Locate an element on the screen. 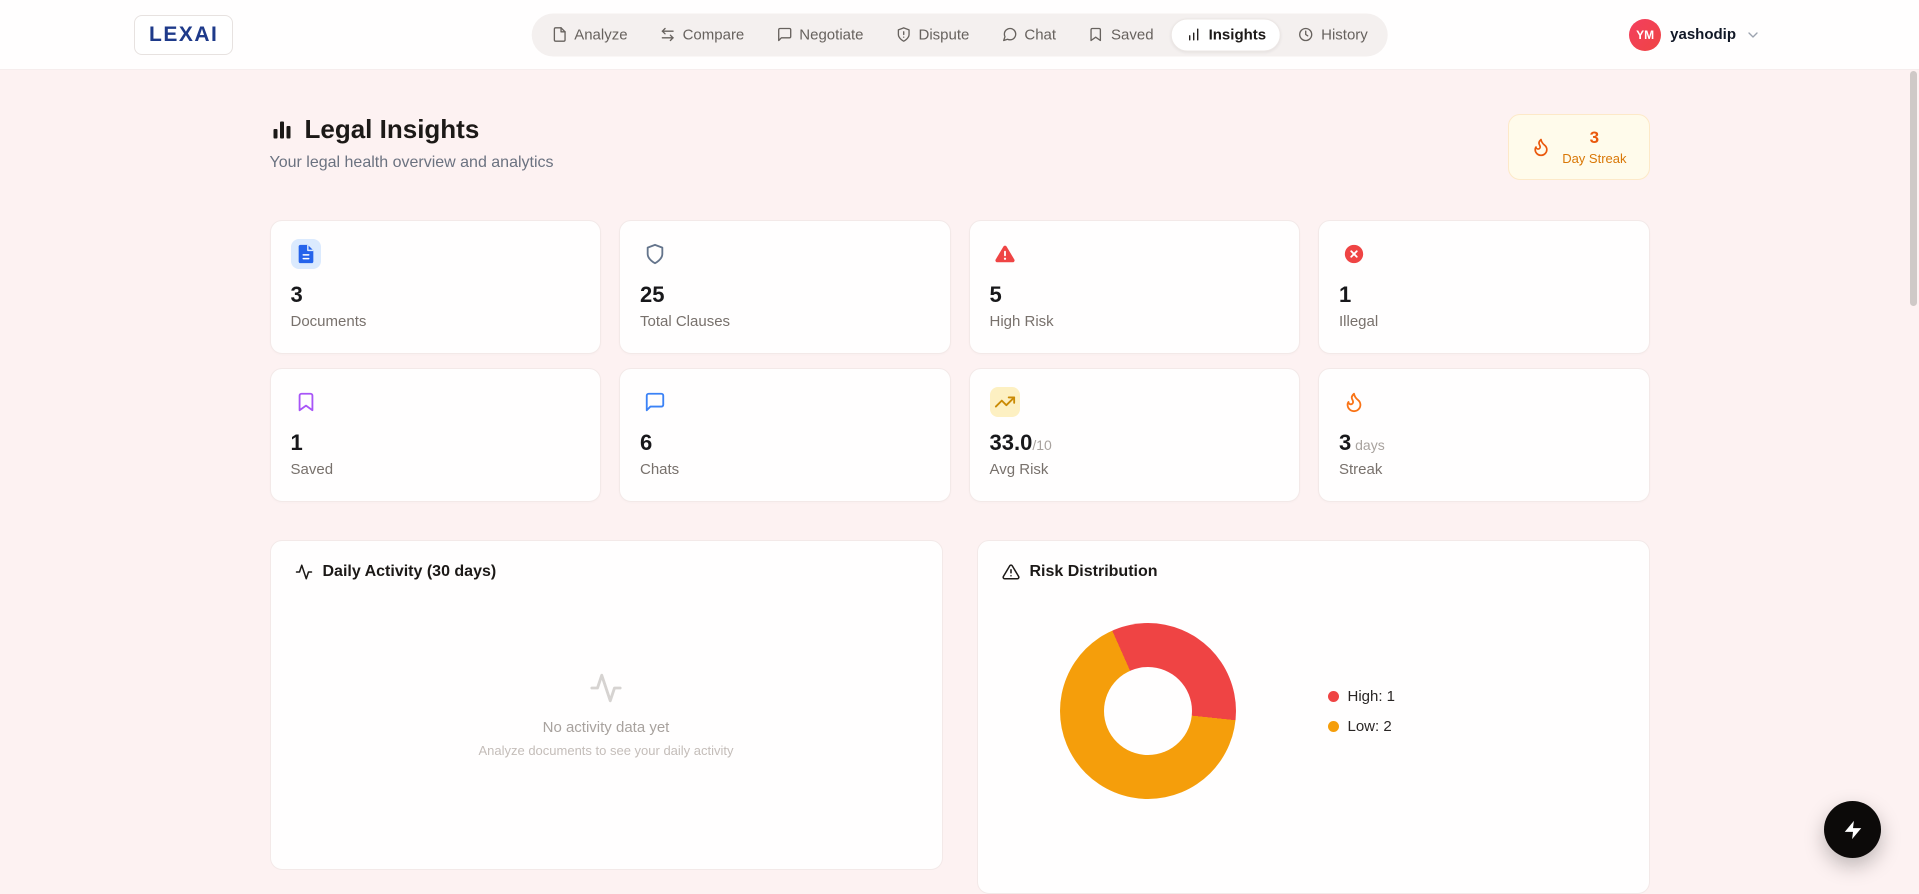 The height and width of the screenshot is (894, 1919). nav-item-label: History is located at coordinates (1344, 34).